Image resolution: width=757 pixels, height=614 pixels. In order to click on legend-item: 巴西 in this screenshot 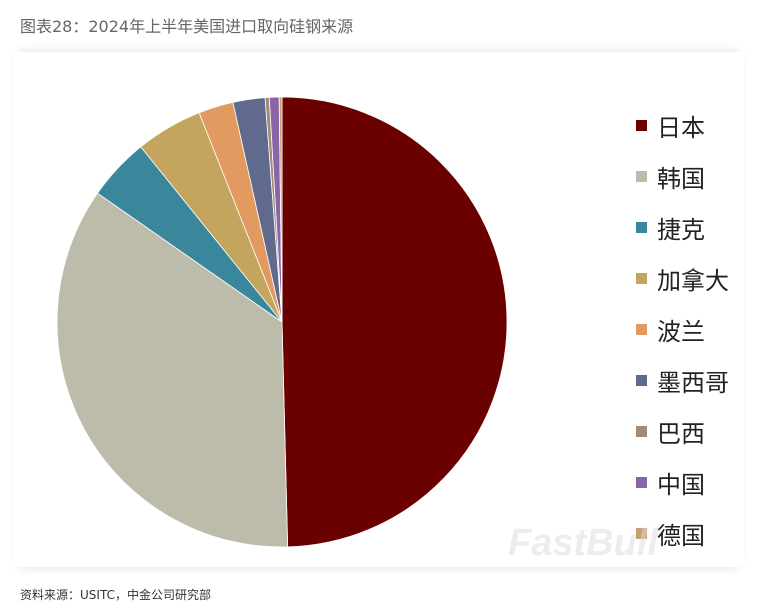, I will do `click(682, 431)`.